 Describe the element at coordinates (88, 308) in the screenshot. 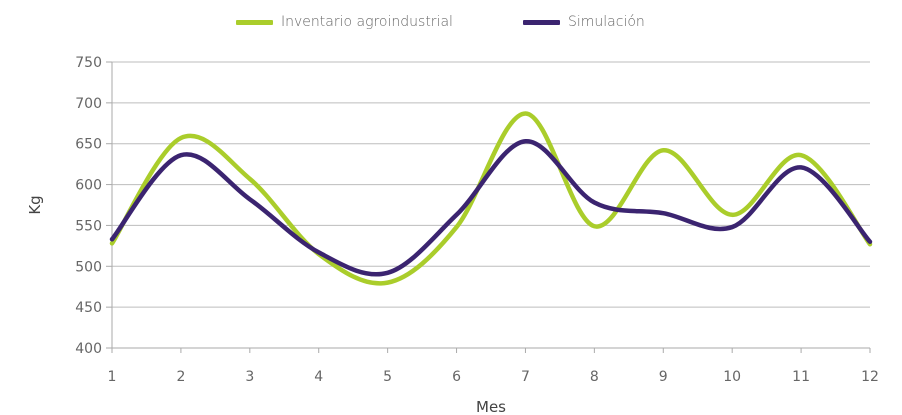

I see `y-tick-label: 450` at that location.